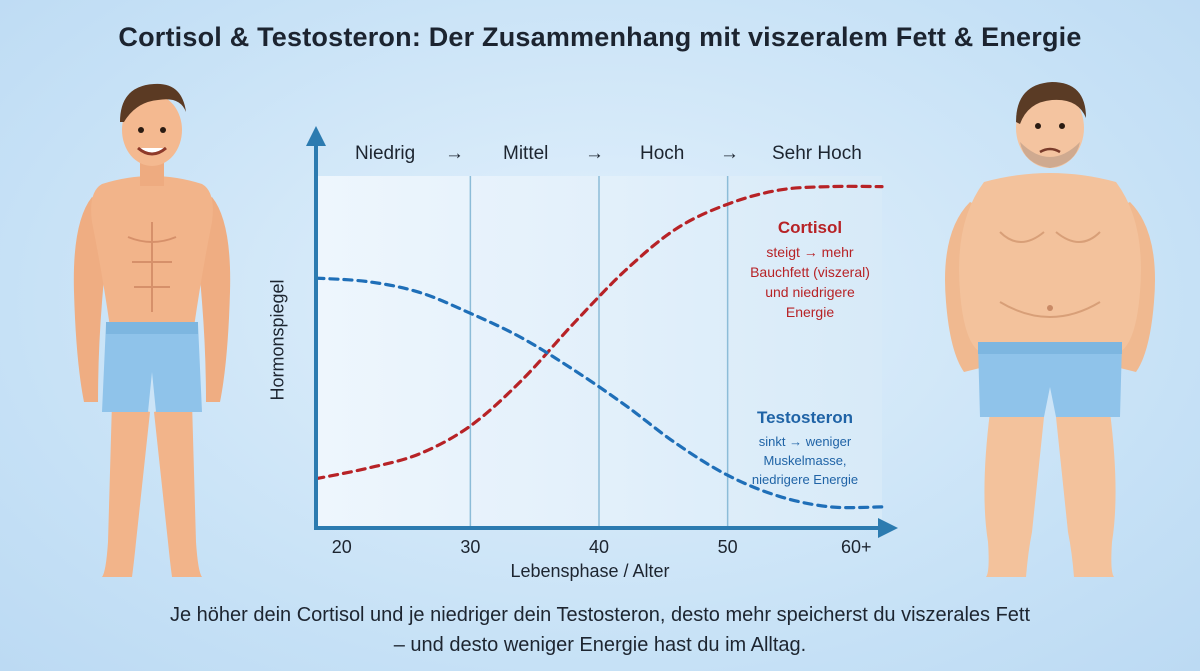 This screenshot has width=1200, height=671. I want to click on y-axis-title-text: Hormonspiegel, so click(277, 340).